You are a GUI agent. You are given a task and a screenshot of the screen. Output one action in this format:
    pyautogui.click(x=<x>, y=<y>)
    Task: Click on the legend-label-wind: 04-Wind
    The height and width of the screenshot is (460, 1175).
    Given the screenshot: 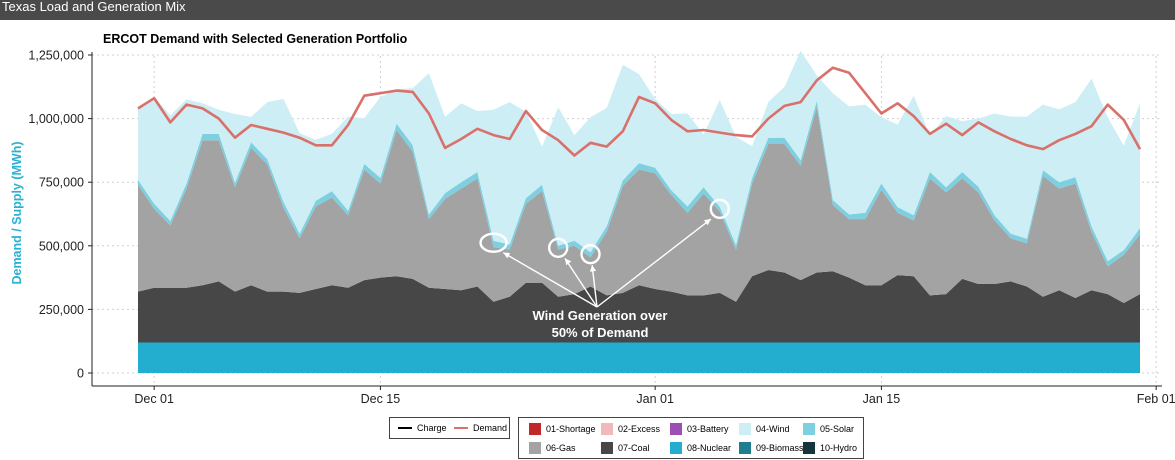 What is the action you would take?
    pyautogui.click(x=773, y=429)
    